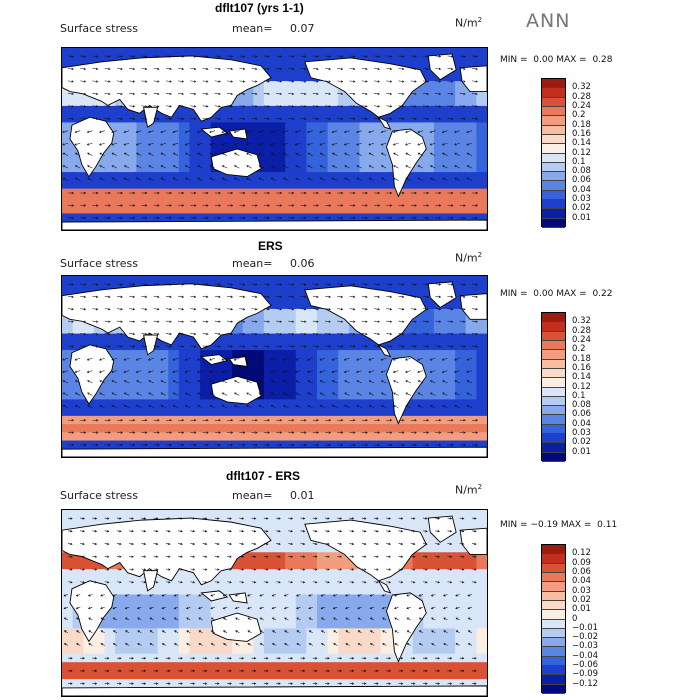 The height and width of the screenshot is (700, 700). What do you see at coordinates (99, 495) in the screenshot?
I see `variable-label: Surface stress` at bounding box center [99, 495].